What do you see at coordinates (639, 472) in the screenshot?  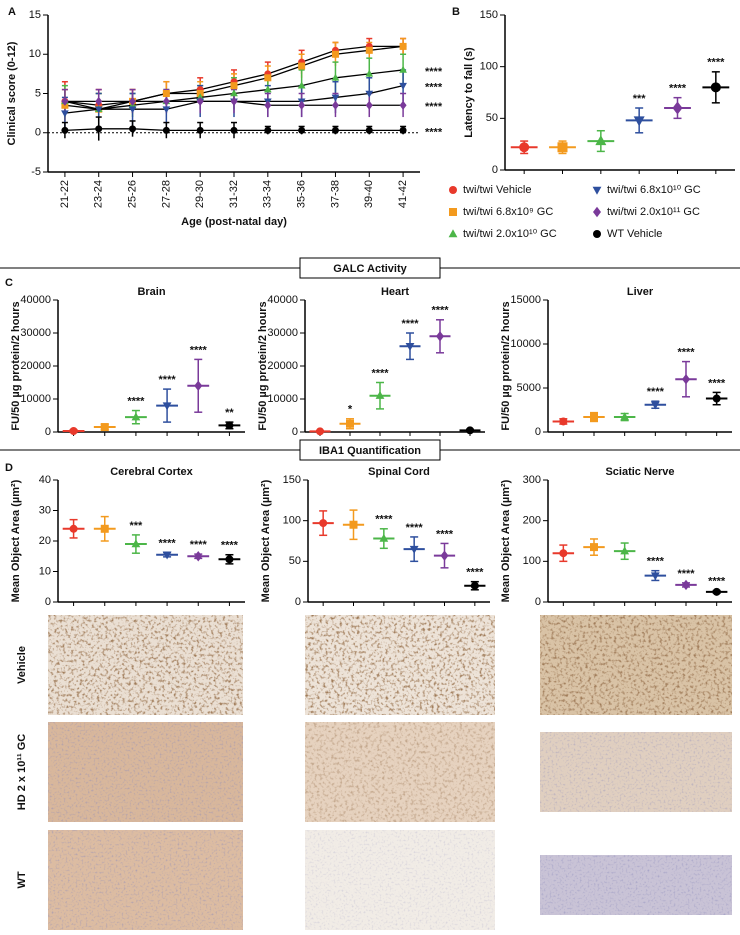 I see `chart-title: Sciatic Nerve` at bounding box center [639, 472].